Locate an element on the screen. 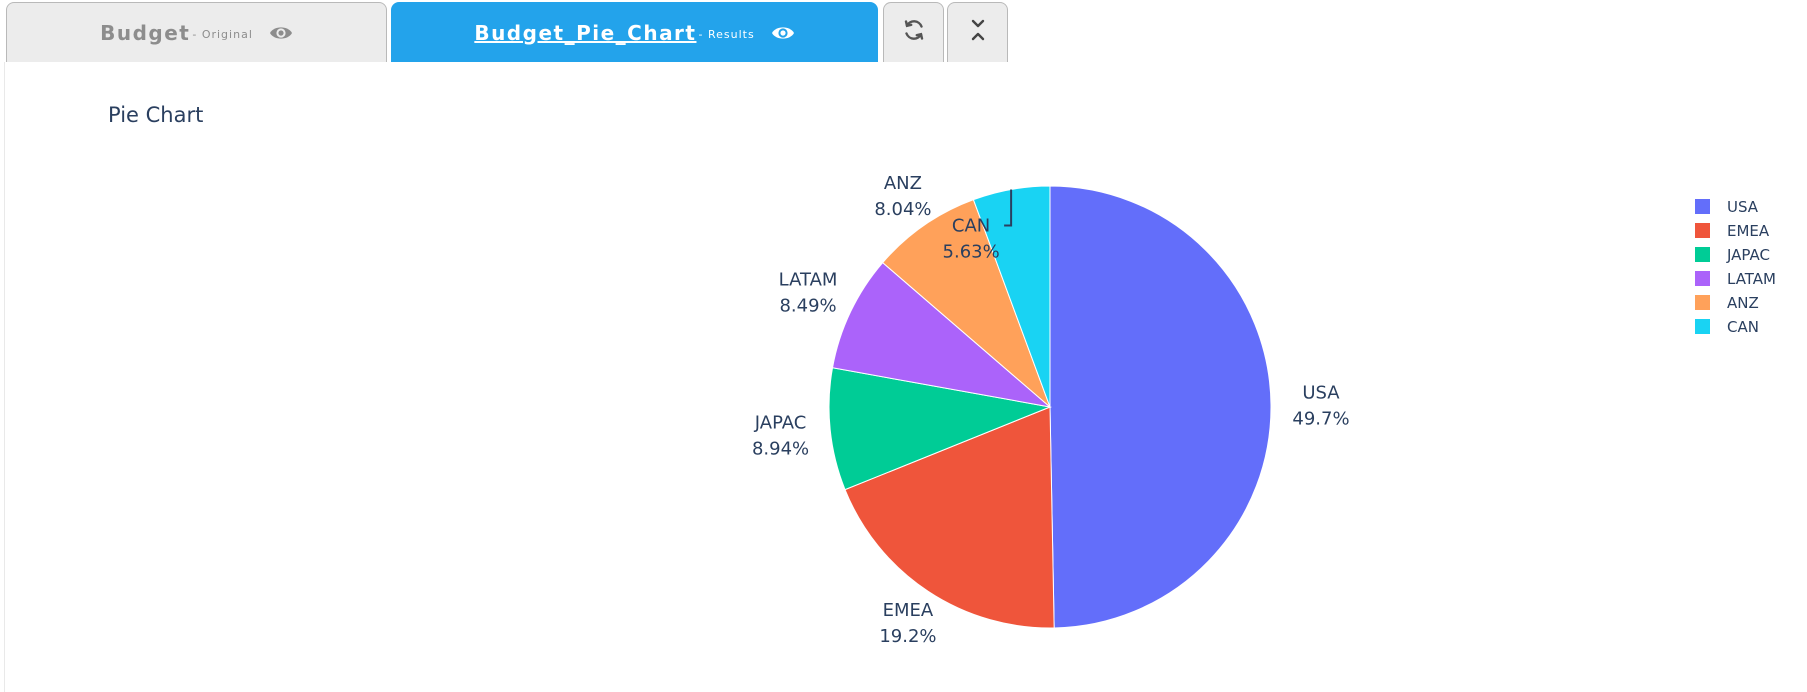  slice-label-japac: JAPAC 8.94% is located at coordinates (780, 436).